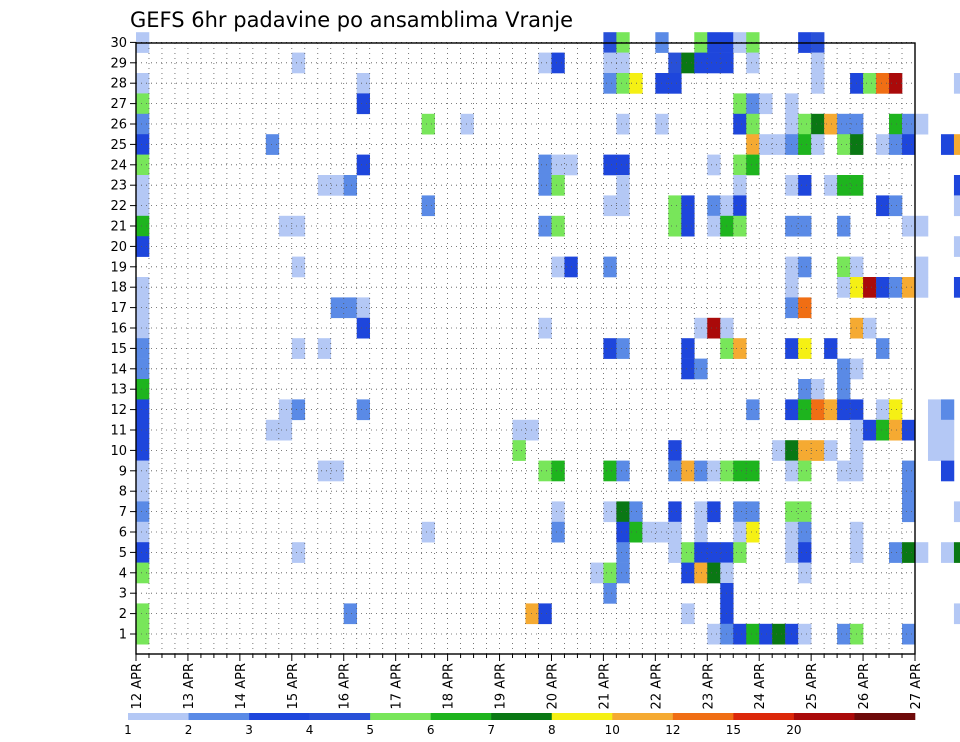 This screenshot has height=742, width=960. Describe the element at coordinates (123, 533) in the screenshot. I see `y-tick-label: 6` at that location.